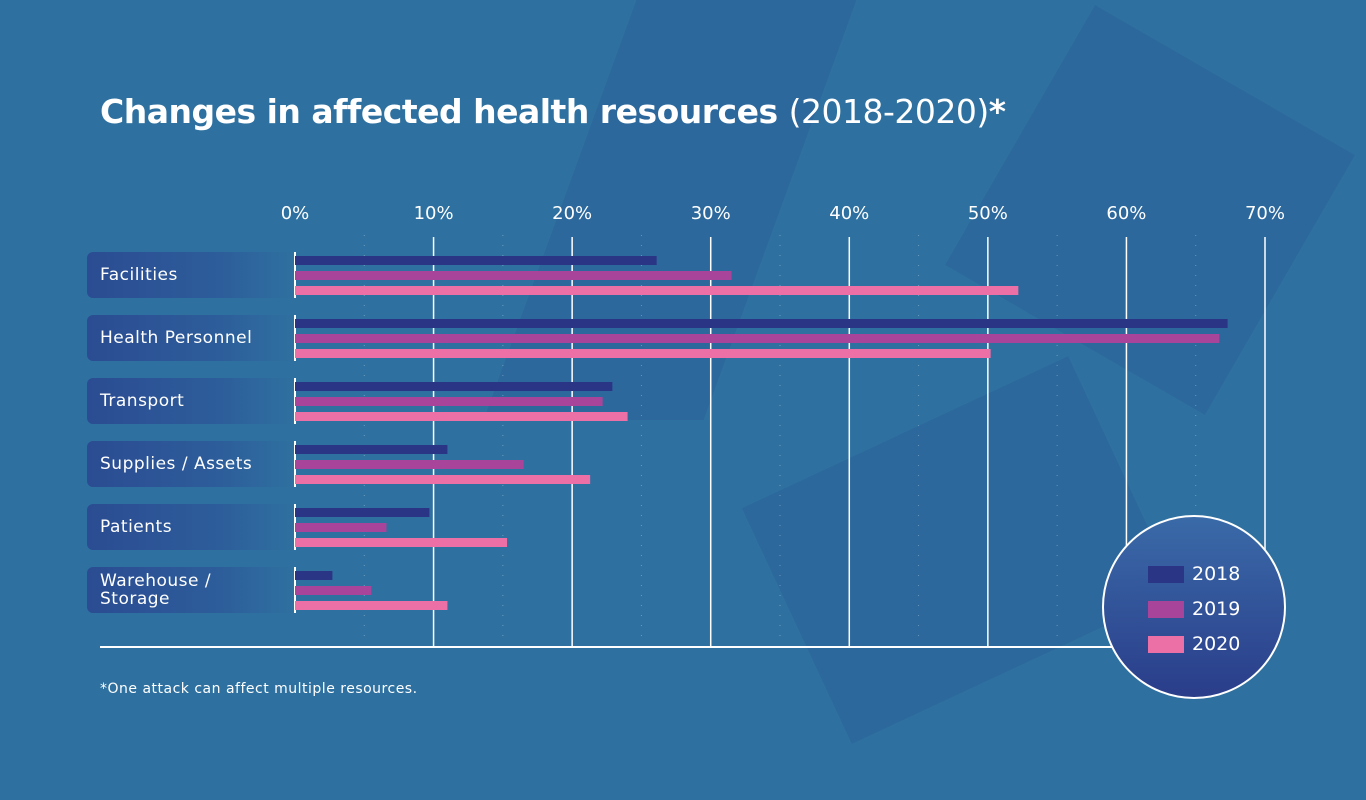  I want to click on category-label: Patients, so click(192, 527).